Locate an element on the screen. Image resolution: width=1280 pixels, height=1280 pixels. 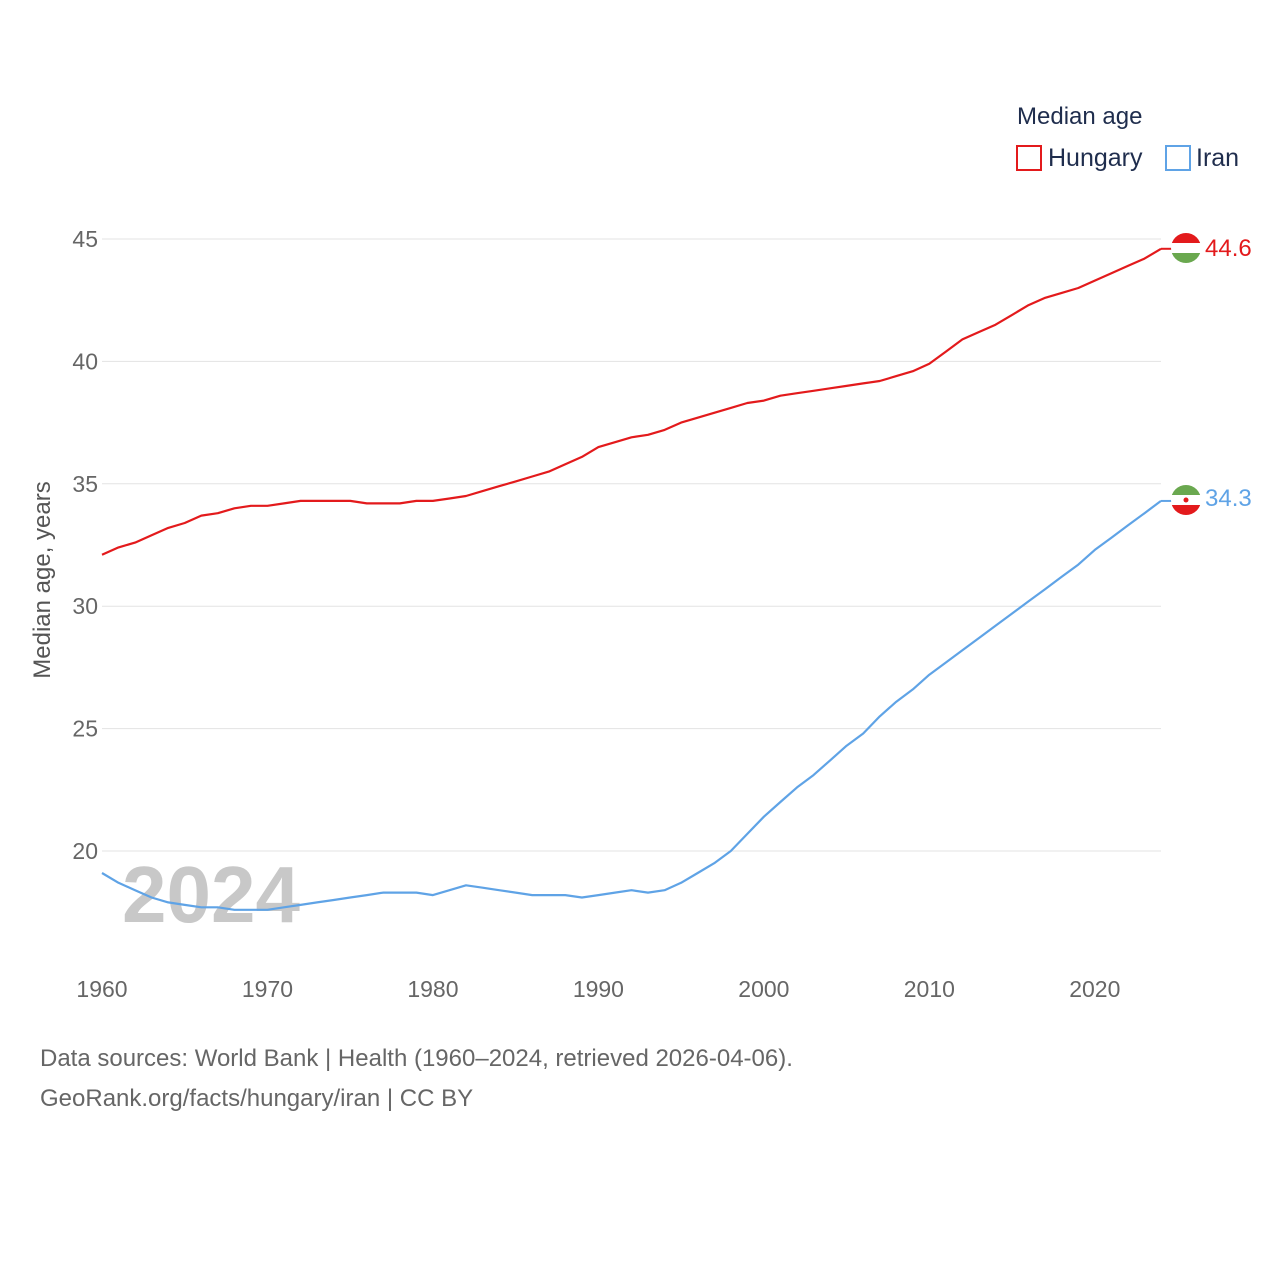
x-tick-label-1960: 1960 is located at coordinates (101, 989).